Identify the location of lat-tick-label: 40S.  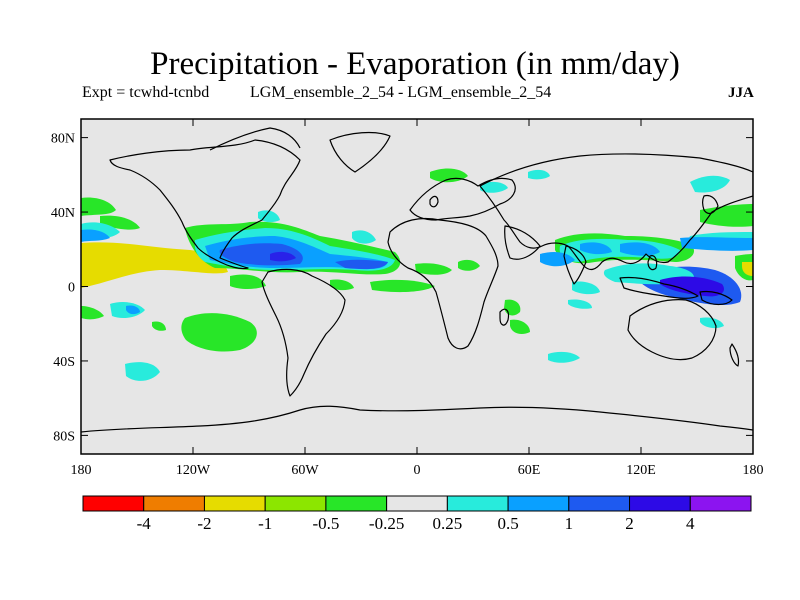
(64, 362).